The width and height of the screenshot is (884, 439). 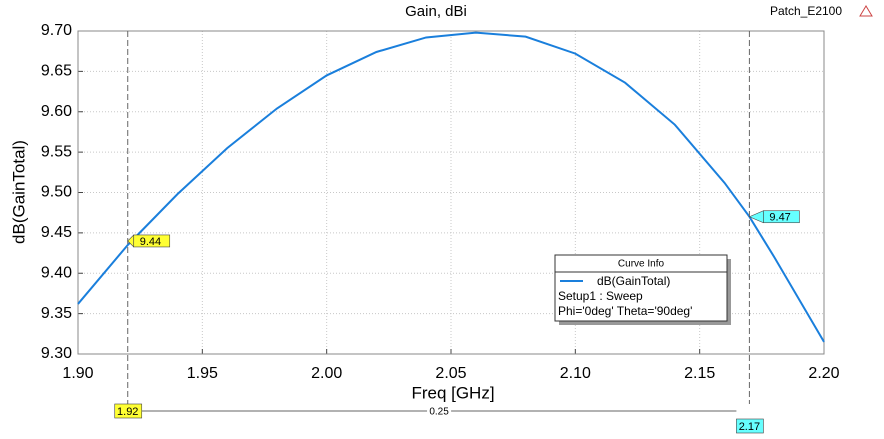 What do you see at coordinates (450, 373) in the screenshot?
I see `x-tick-label: 2.05` at bounding box center [450, 373].